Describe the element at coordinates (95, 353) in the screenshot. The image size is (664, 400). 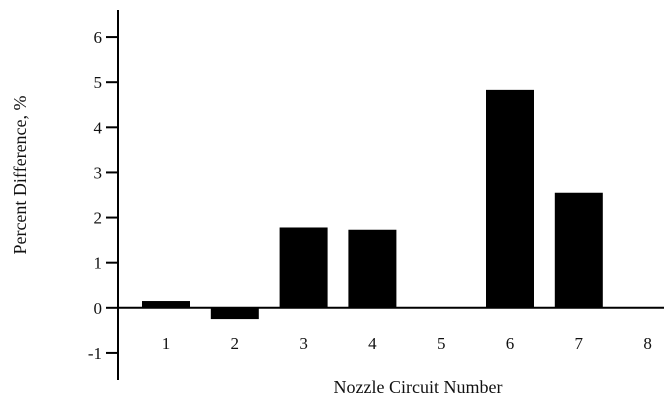
I see `y-tick-label: -1` at that location.